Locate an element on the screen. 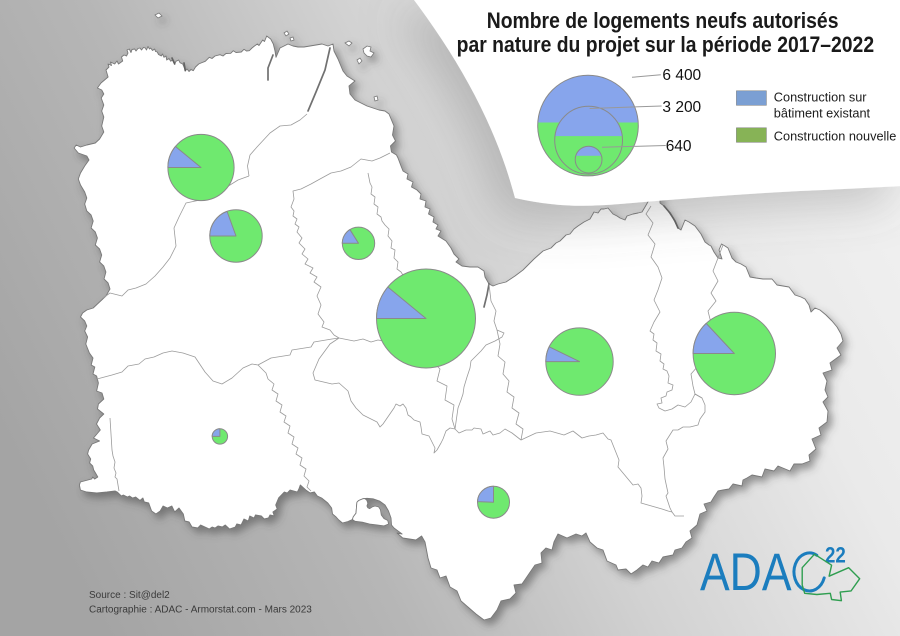 This screenshot has height=636, width=900. svg-text: 22 is located at coordinates (835, 556).